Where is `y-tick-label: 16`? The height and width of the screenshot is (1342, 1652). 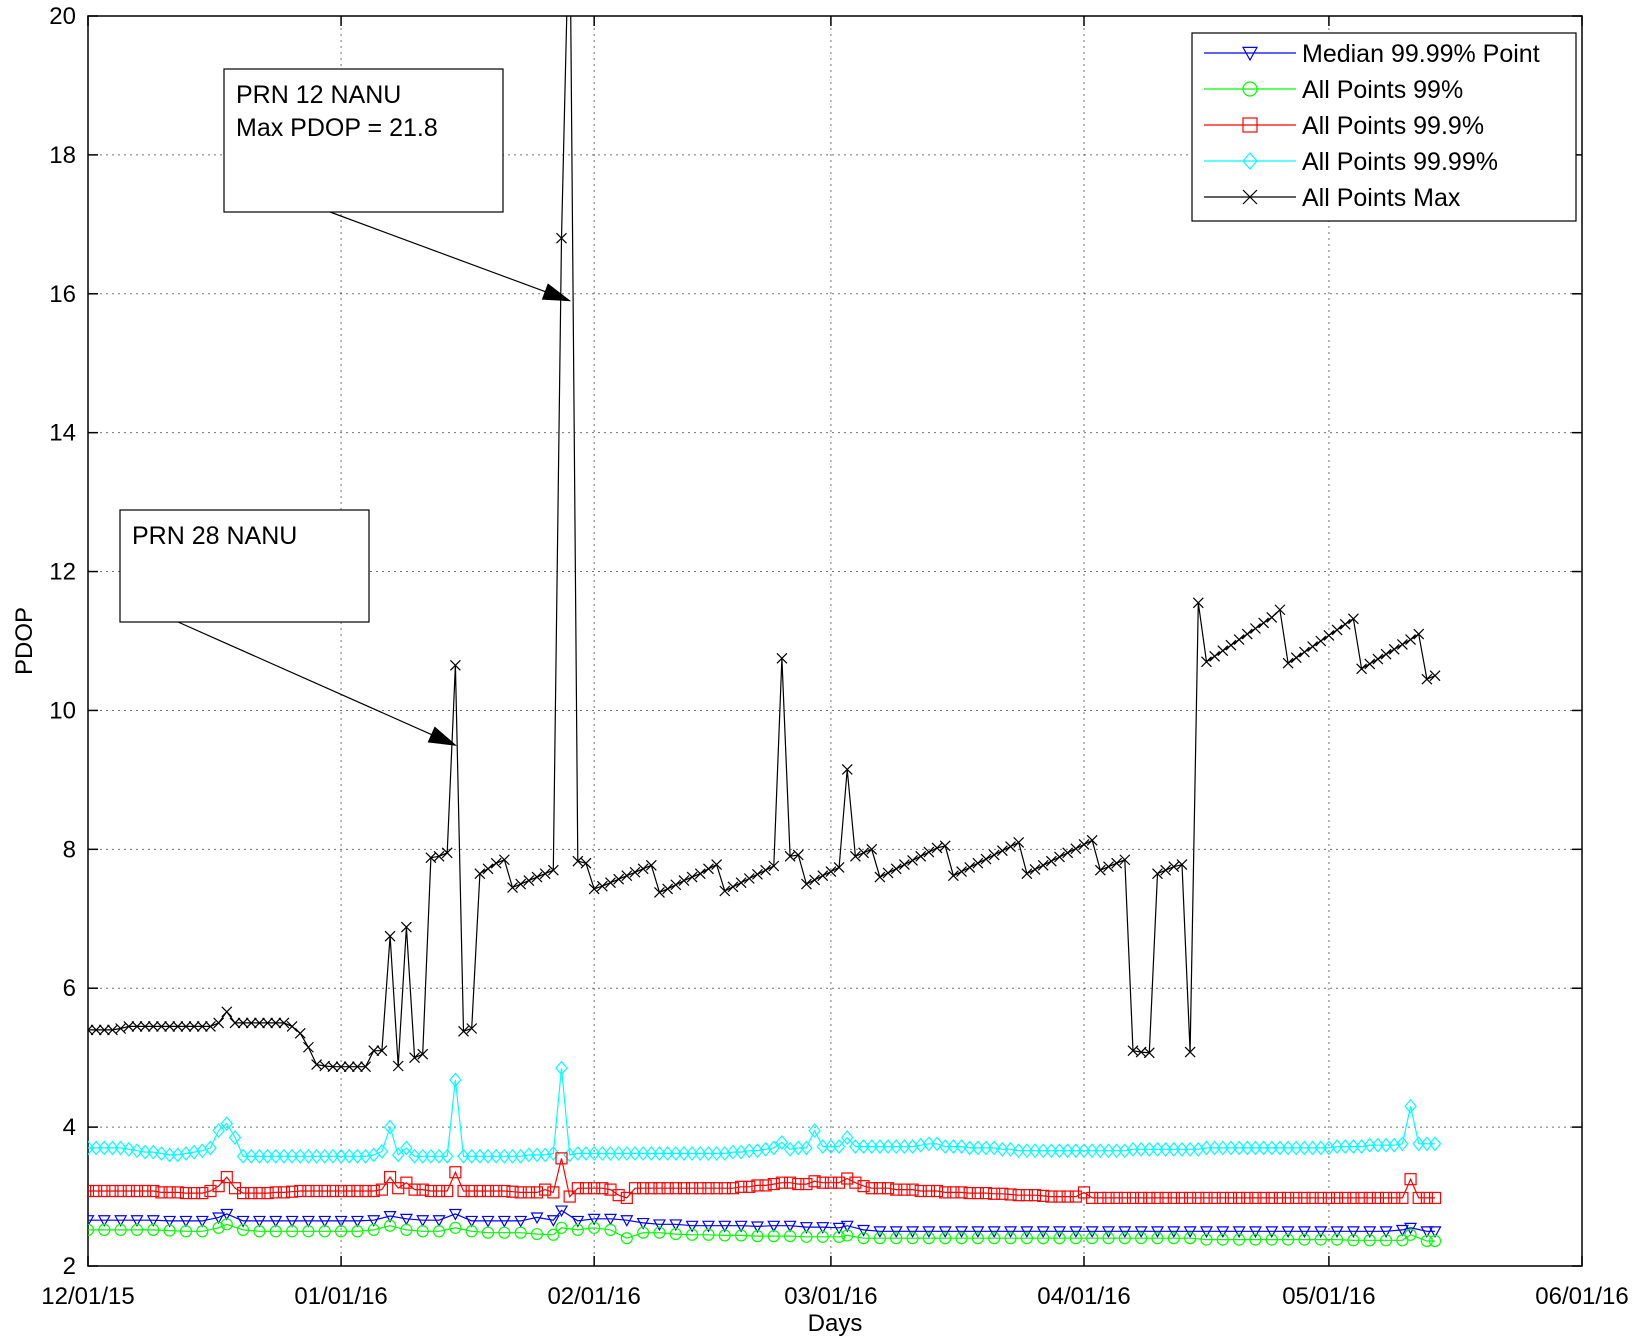 y-tick-label: 16 is located at coordinates (62, 294).